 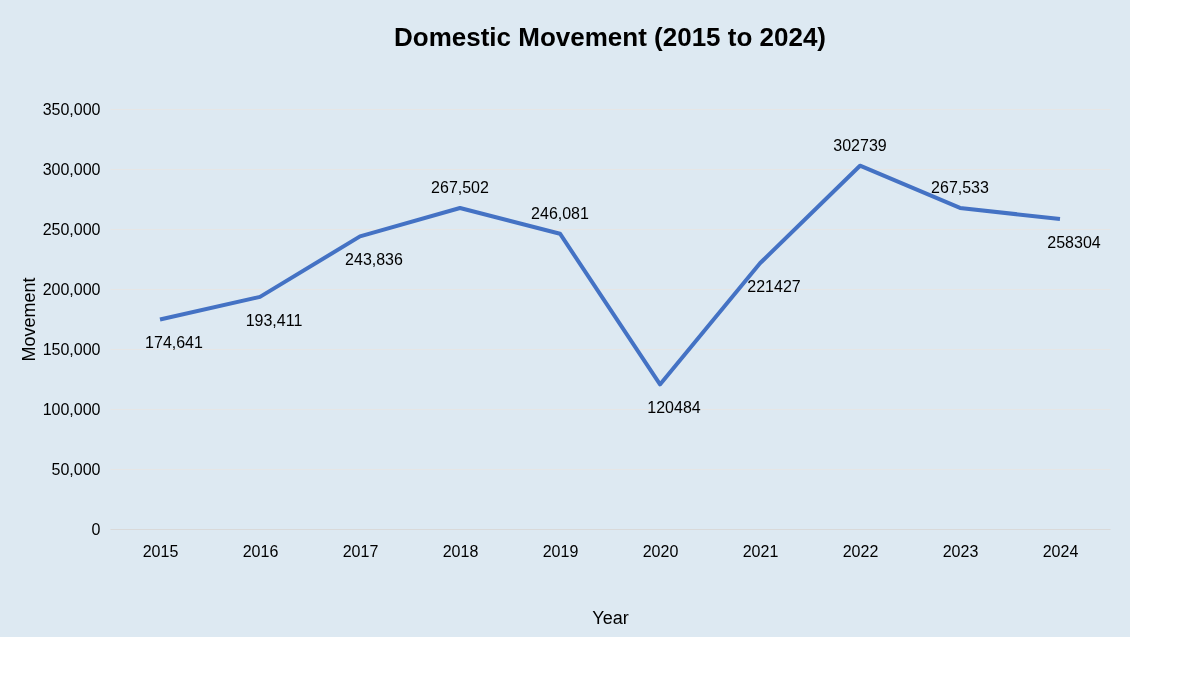 What do you see at coordinates (760, 551) in the screenshot?
I see `x-tick-label: 2021` at bounding box center [760, 551].